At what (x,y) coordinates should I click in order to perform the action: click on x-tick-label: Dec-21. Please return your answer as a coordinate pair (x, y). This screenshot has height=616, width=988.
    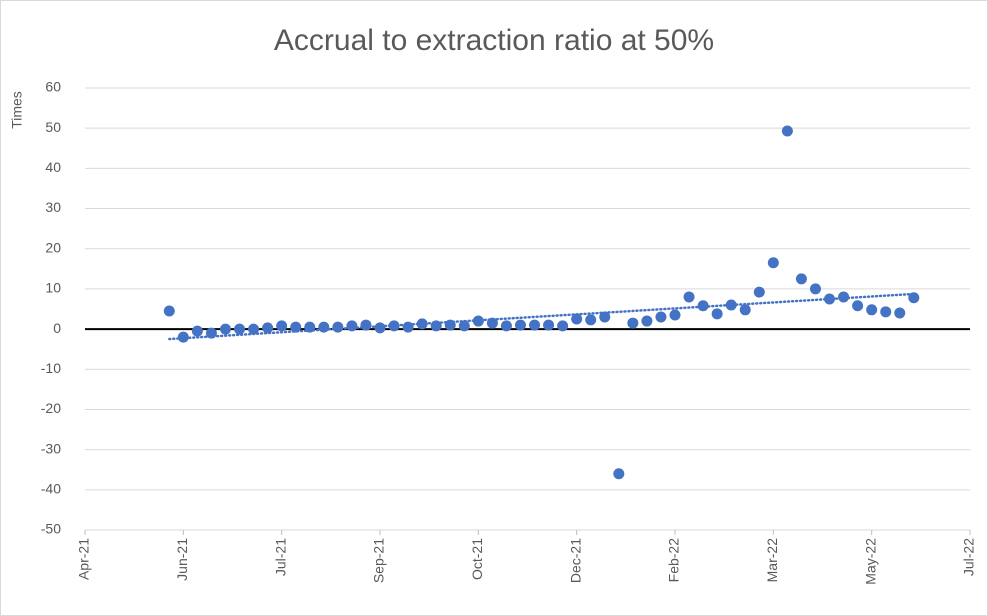
    Looking at the image, I should click on (575, 560).